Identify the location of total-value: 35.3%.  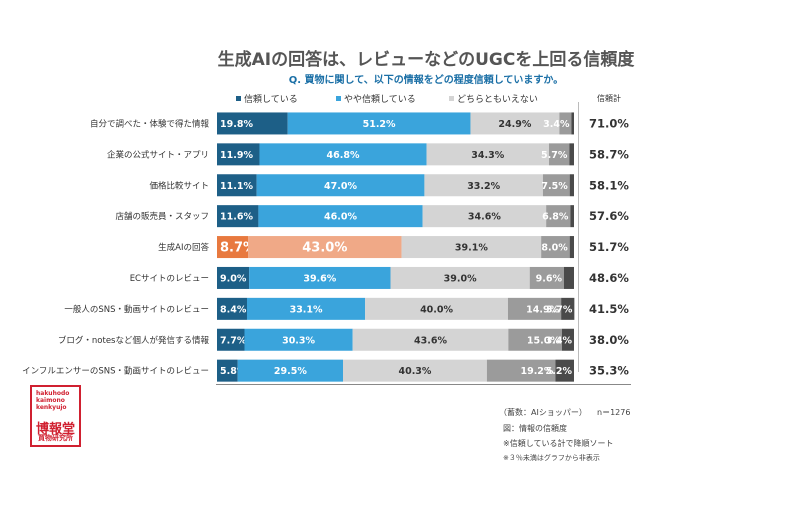
(609, 371).